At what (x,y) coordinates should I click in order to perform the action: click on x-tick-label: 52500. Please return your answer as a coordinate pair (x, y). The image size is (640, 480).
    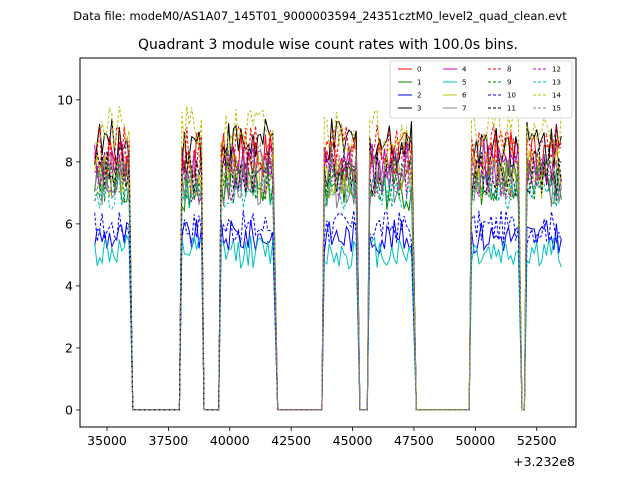
    Looking at the image, I should click on (537, 440).